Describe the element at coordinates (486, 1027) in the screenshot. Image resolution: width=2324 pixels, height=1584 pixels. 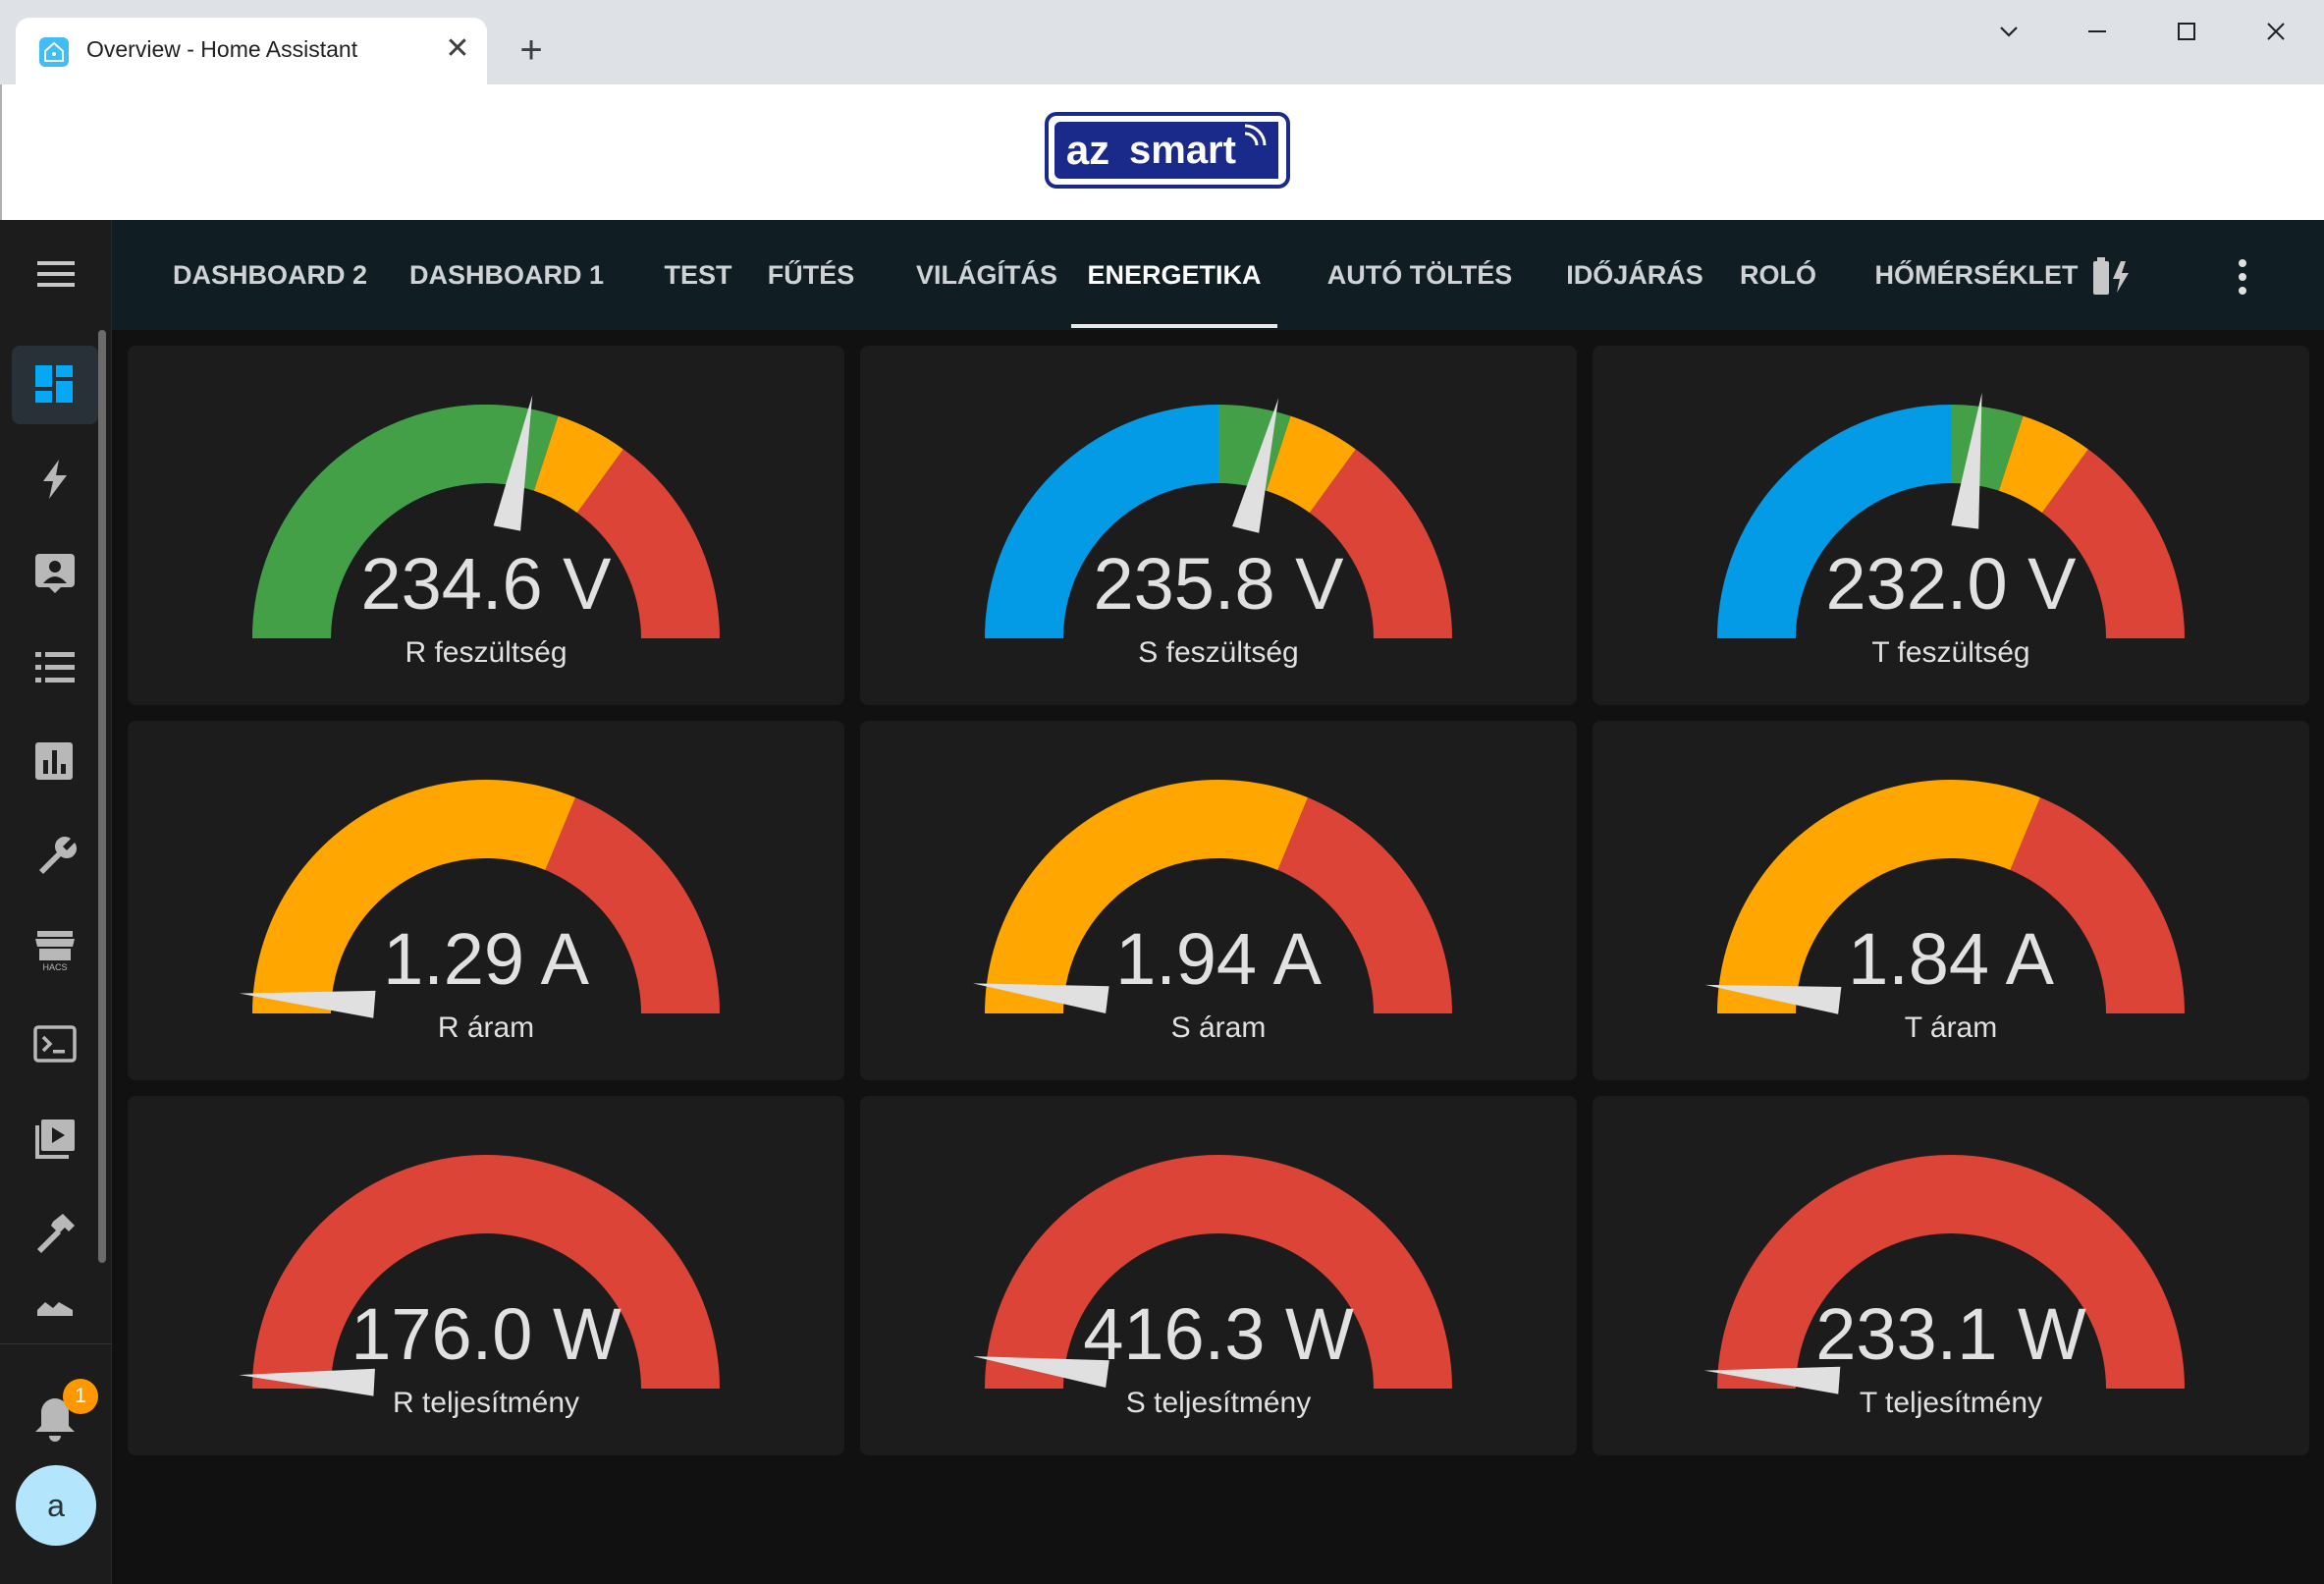
I see `gauge-label: R áram` at that location.